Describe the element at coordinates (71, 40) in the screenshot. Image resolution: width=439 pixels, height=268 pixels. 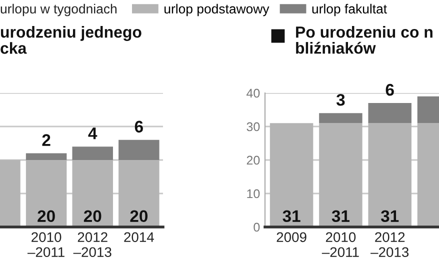
I see `chart-title: urodzeniu jednego cka` at that location.